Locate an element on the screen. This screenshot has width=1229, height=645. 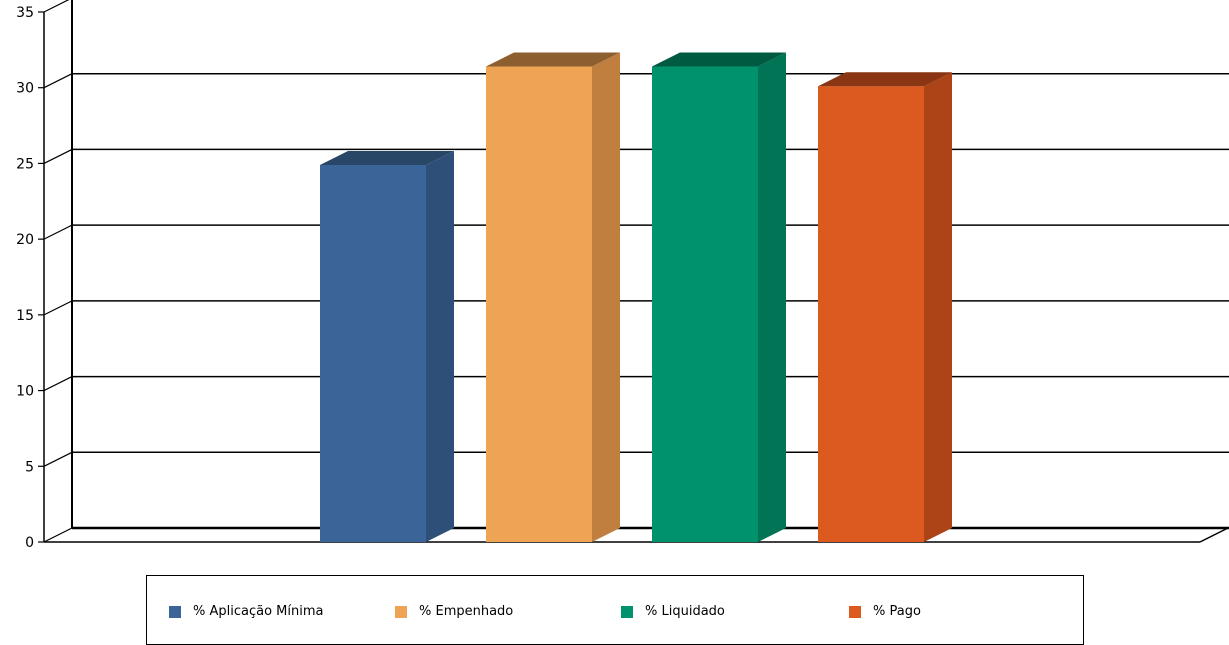
floor-right-edge is located at coordinates (1214, 535).